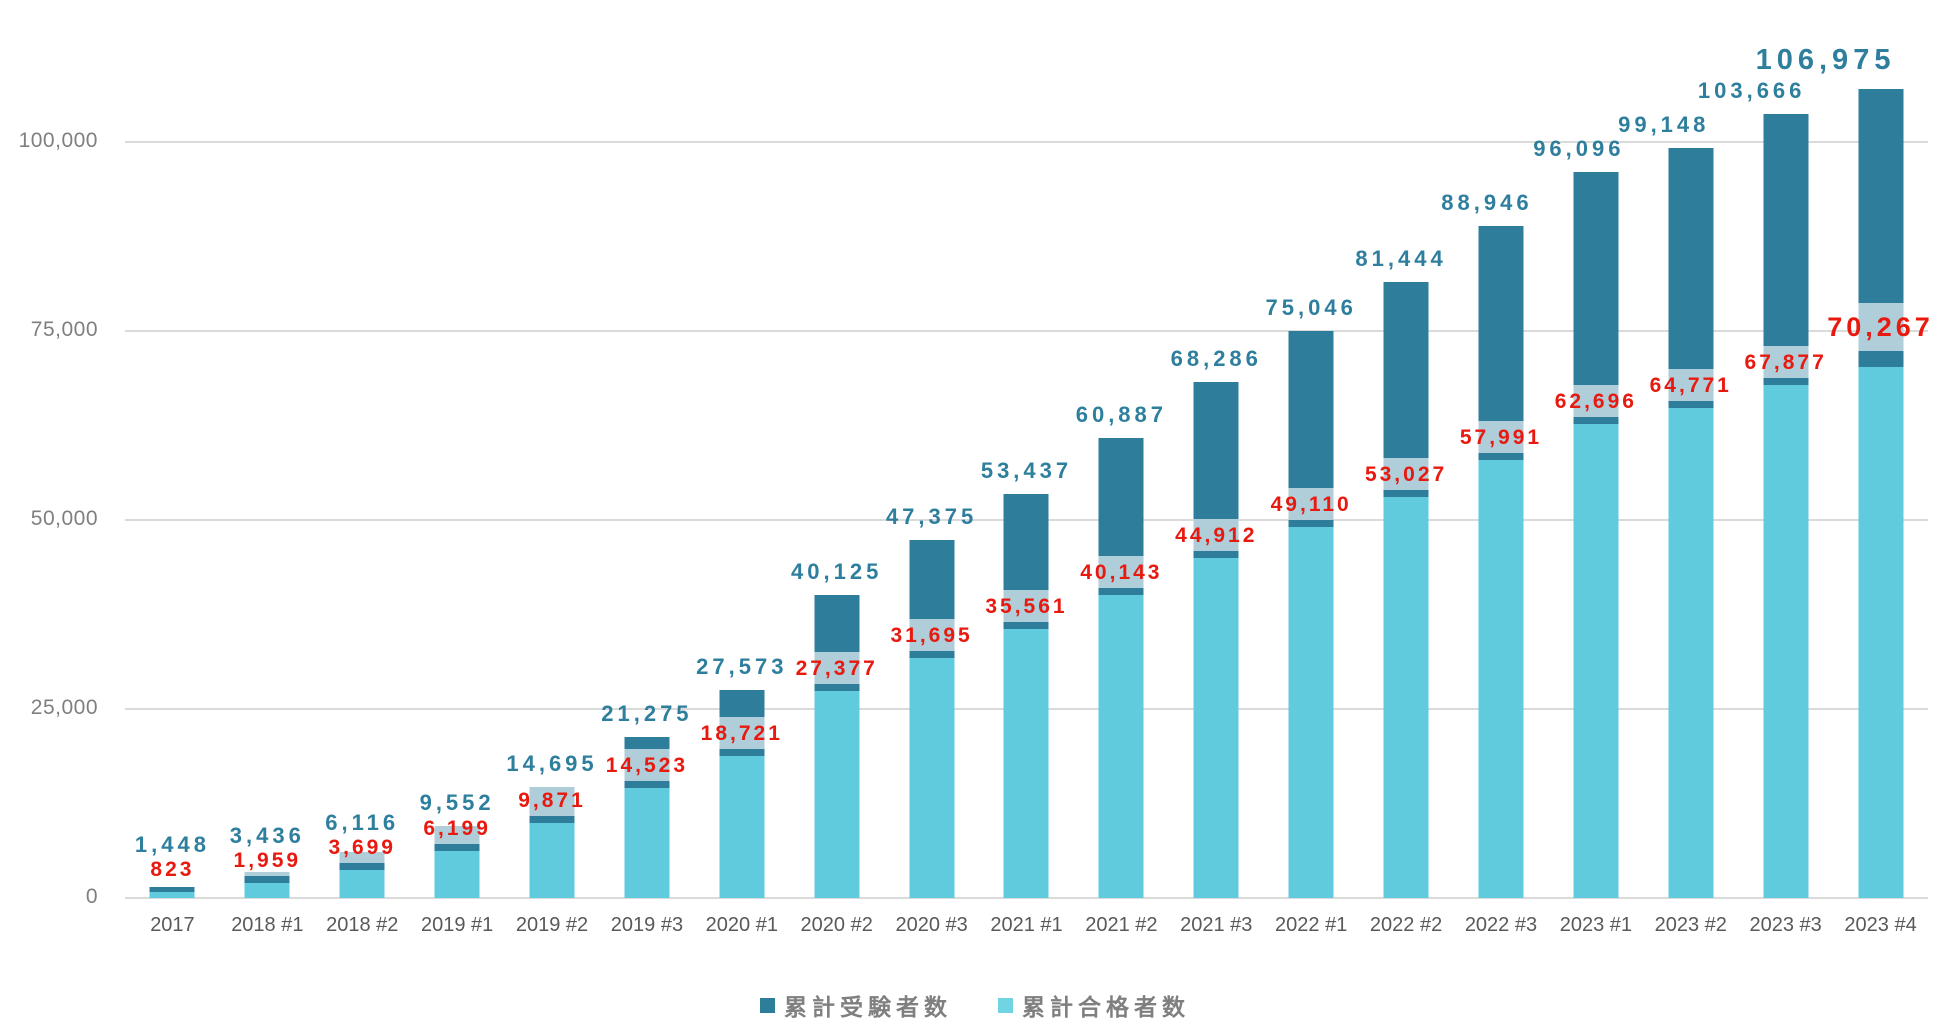  Describe the element at coordinates (1005, 1005) in the screenshot. I see `legend-swatch-passers` at that location.